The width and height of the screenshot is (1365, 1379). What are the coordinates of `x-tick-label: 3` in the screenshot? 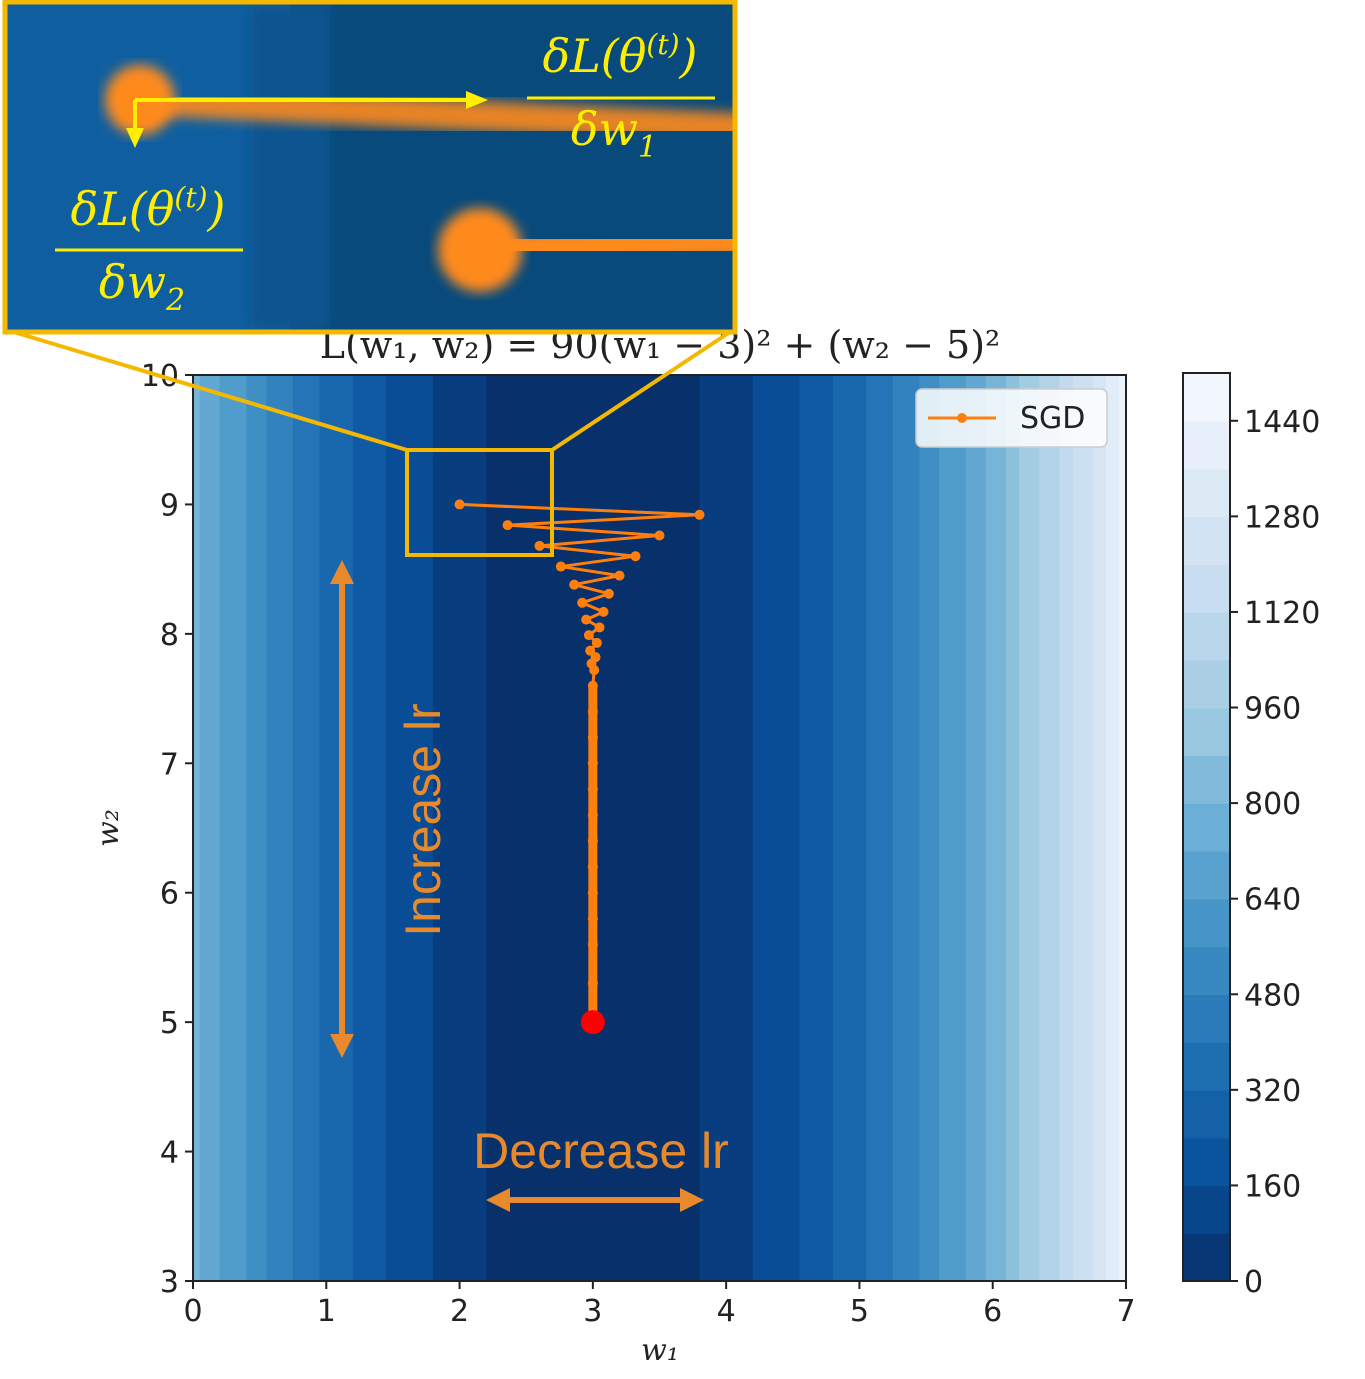 It's located at (592, 1311).